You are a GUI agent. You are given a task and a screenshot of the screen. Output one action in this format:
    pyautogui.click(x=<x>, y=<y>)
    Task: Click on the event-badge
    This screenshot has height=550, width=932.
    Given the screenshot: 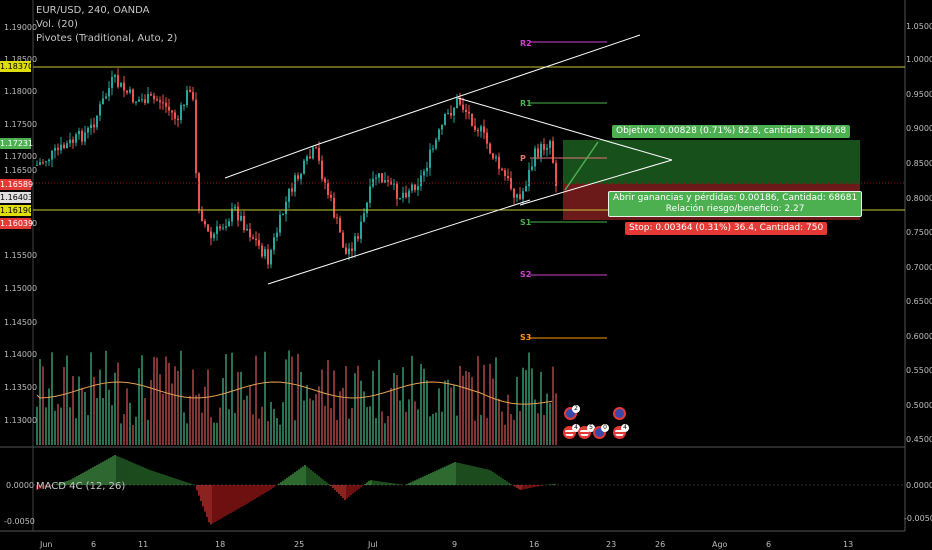 What is the action you would take?
    pyautogui.click(x=619, y=413)
    